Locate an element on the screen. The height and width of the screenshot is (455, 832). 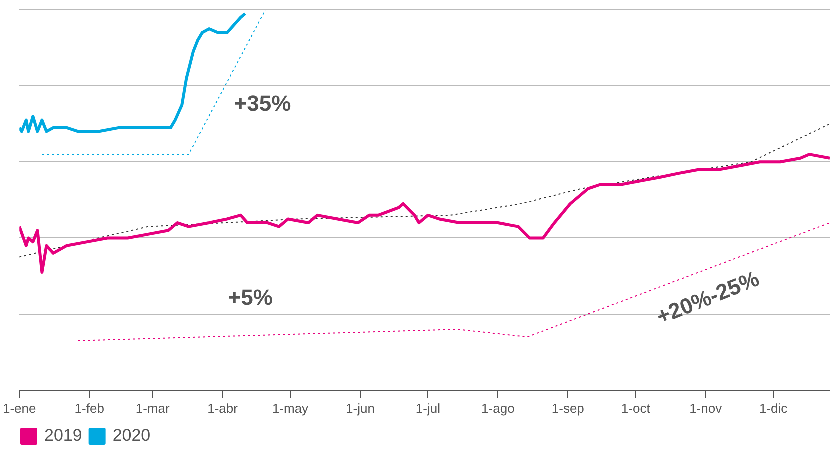
x-tick-label: 1-mar is located at coordinates (153, 408).